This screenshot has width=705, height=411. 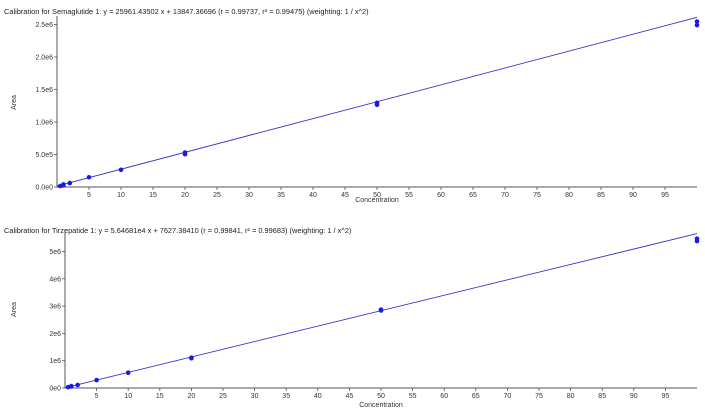 What do you see at coordinates (44, 123) in the screenshot?
I see `y-tick-label: 1.0e6` at bounding box center [44, 123].